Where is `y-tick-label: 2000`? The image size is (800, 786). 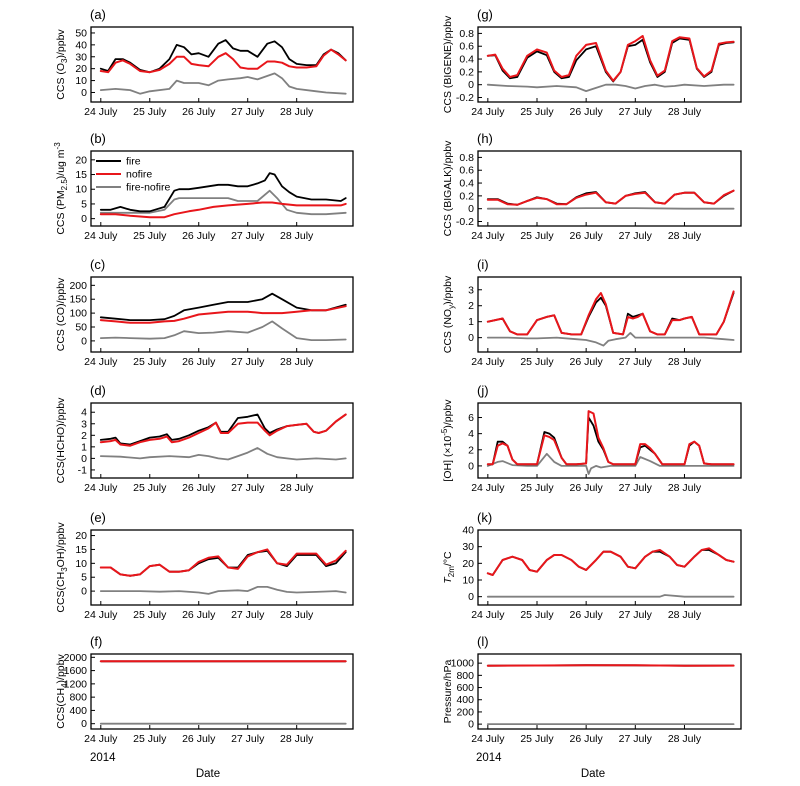
y-tick-label: 2000 is located at coordinates (76, 658).